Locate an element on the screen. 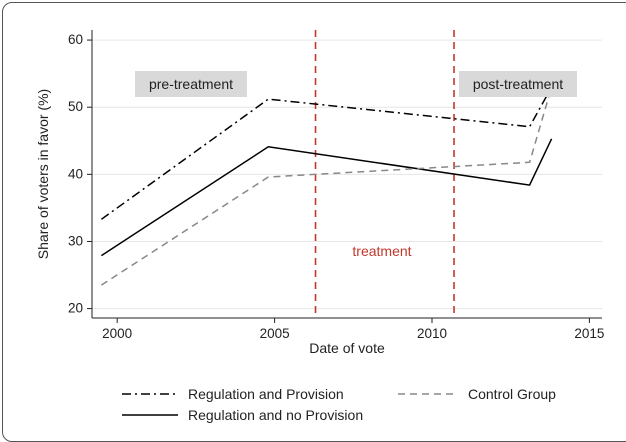 This screenshot has width=626, height=442. pre-treatment-label: pre-treatment is located at coordinates (191, 84).